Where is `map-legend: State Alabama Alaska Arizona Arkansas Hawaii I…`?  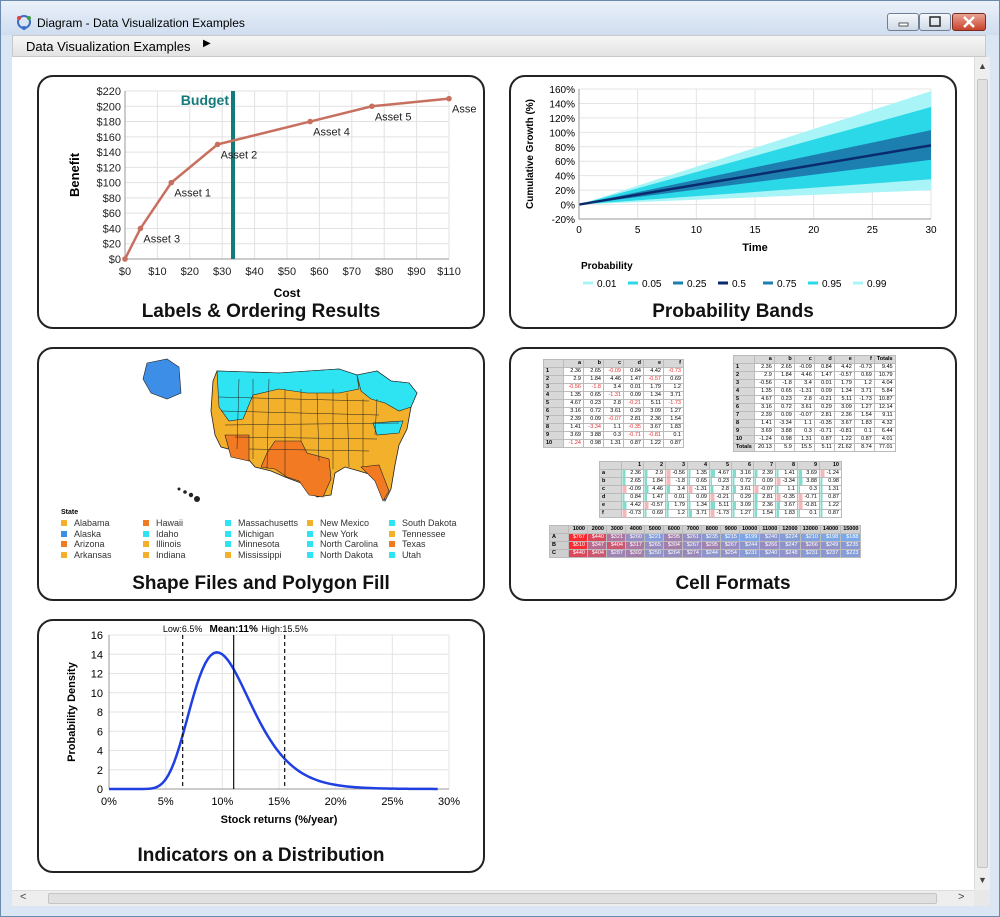 map-legend: State Alabama Alaska Arizona Arkansas Hawaii I… is located at coordinates (266, 534).